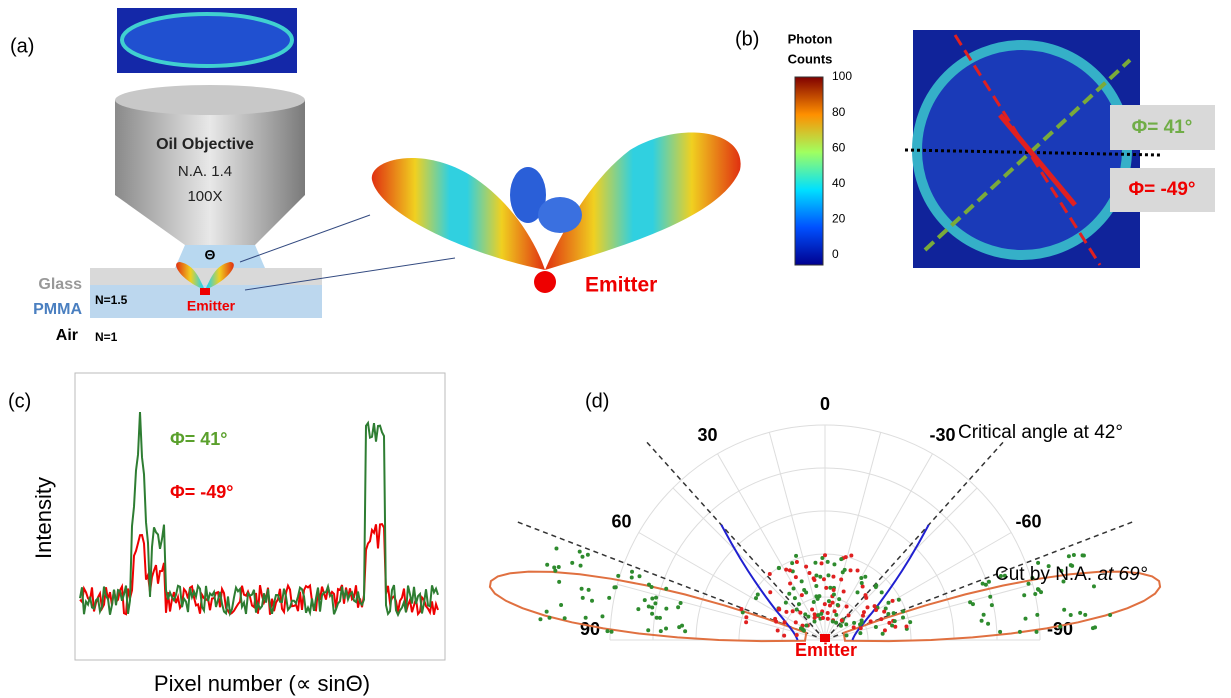  What do you see at coordinates (1161, 189) in the screenshot?
I see `phi-label: Φ= -49°` at bounding box center [1161, 189].